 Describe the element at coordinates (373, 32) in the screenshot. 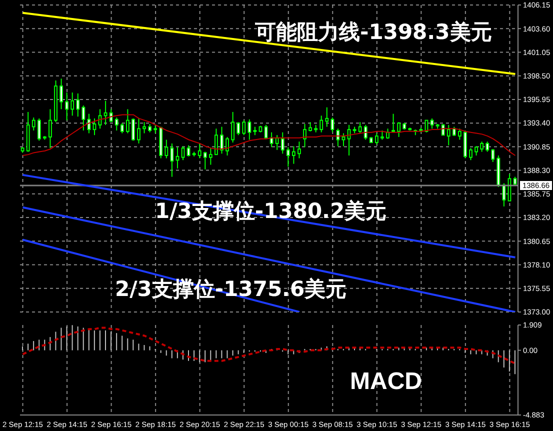

I see `annotation: 可能阻力线-1398.3美元` at that location.